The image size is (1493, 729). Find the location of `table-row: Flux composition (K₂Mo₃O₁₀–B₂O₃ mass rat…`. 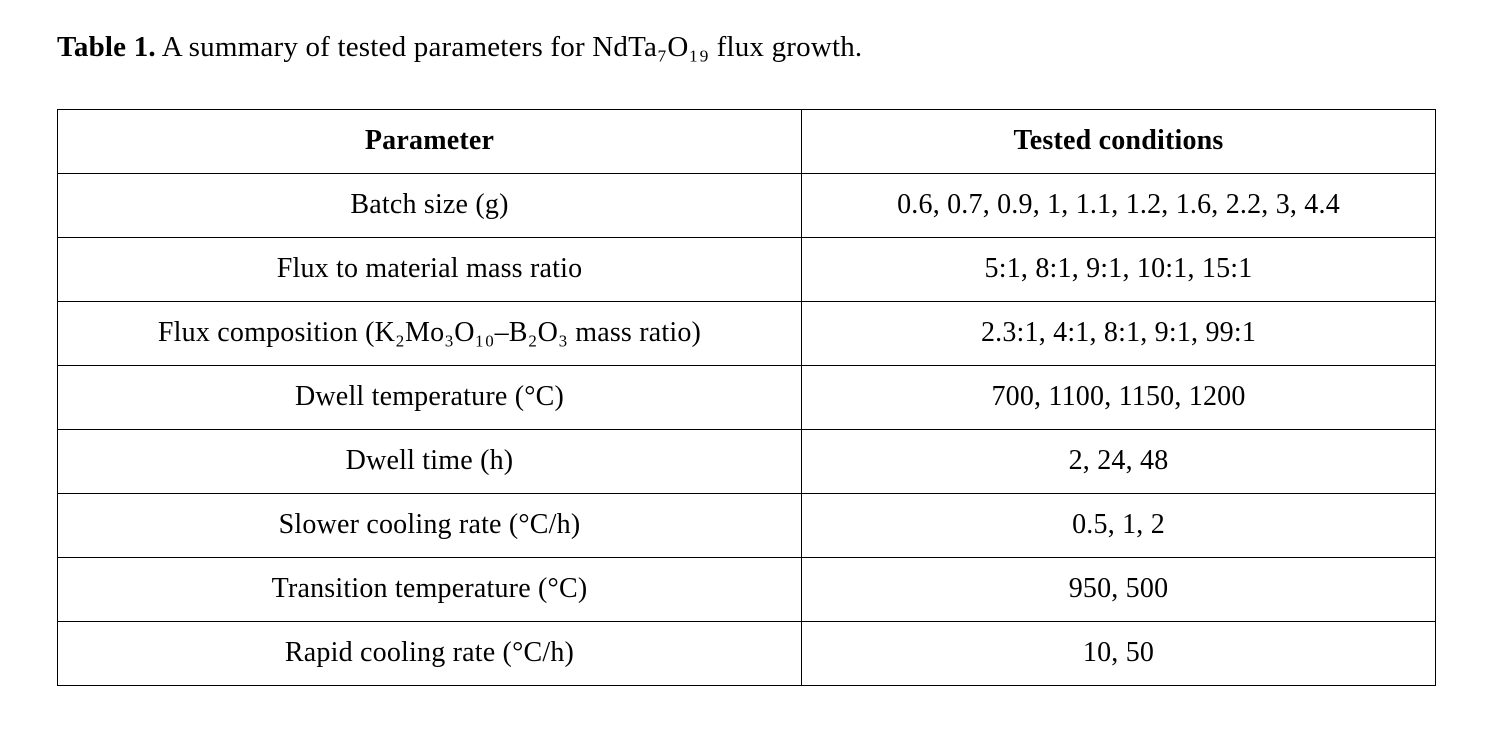

table-row: Flux composition (K₂Mo₃O₁₀–B₂O₃ mass rat… is located at coordinates (746, 333).